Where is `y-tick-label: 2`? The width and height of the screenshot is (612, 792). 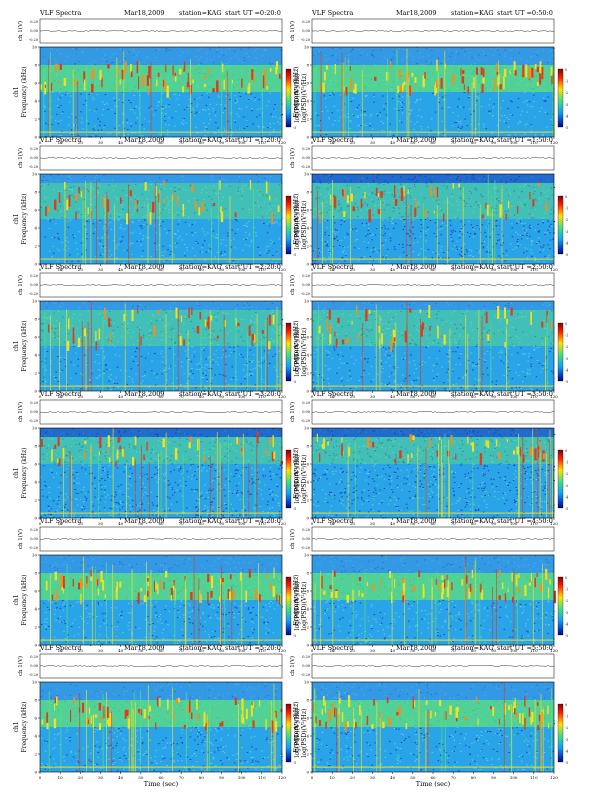
y-tick-label: 2 is located at coordinates (307, 246).